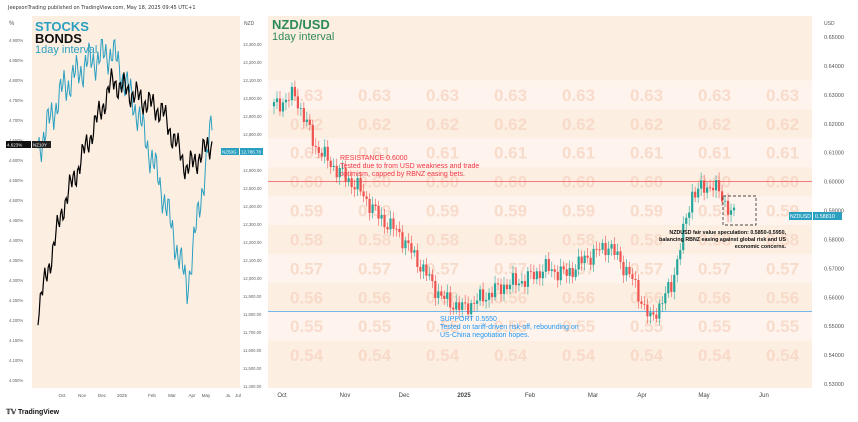 Image resolution: width=858 pixels, height=422 pixels. What do you see at coordinates (834, 125) in the screenshot?
I see `price-tick-label: 0.62000` at bounding box center [834, 125].